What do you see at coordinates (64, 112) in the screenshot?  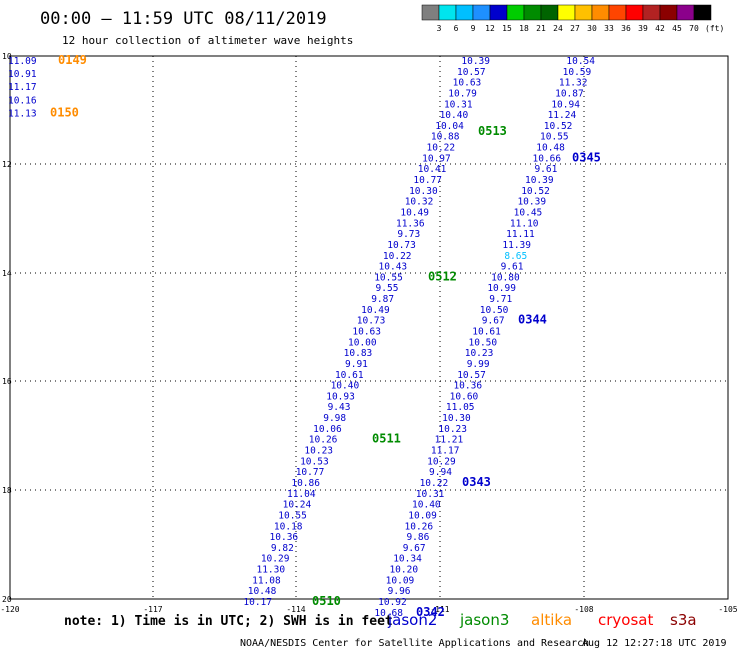 I see `pass-time-label: 0150` at bounding box center [64, 112].